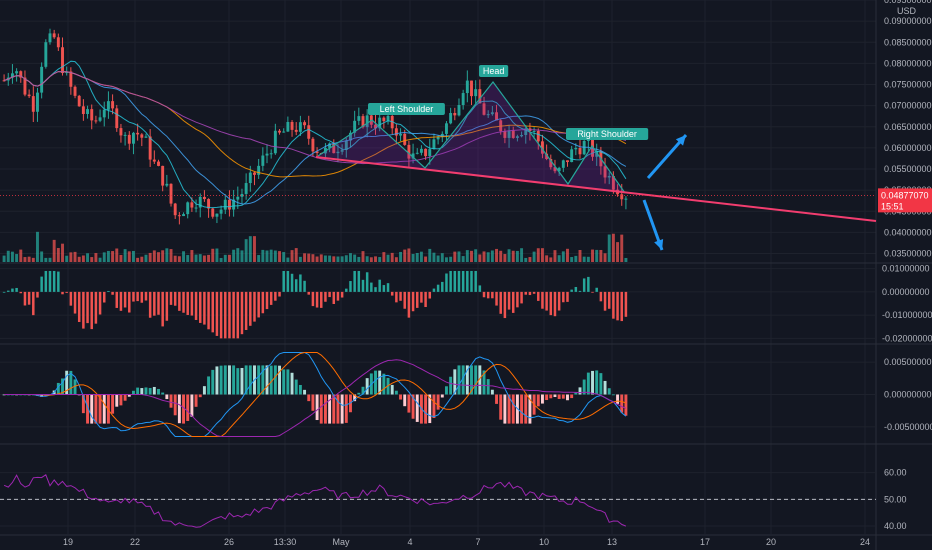  What do you see at coordinates (667, 156) in the screenshot?
I see `bullish-arrow` at bounding box center [667, 156].